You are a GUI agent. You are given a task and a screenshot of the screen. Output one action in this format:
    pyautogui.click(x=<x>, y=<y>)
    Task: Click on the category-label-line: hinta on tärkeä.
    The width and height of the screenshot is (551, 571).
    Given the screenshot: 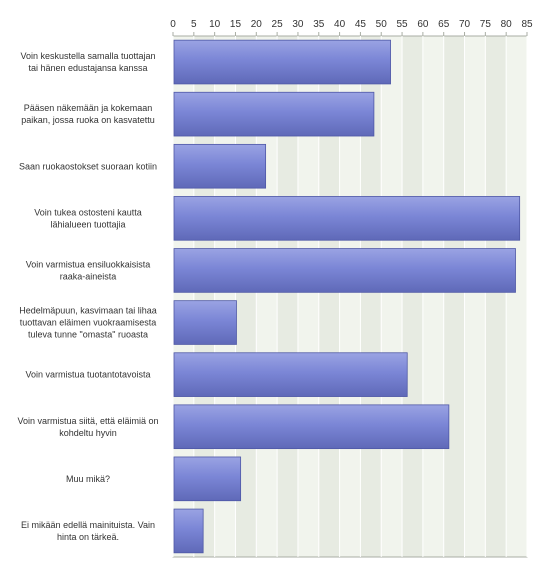 What is the action you would take?
    pyautogui.click(x=88, y=537)
    